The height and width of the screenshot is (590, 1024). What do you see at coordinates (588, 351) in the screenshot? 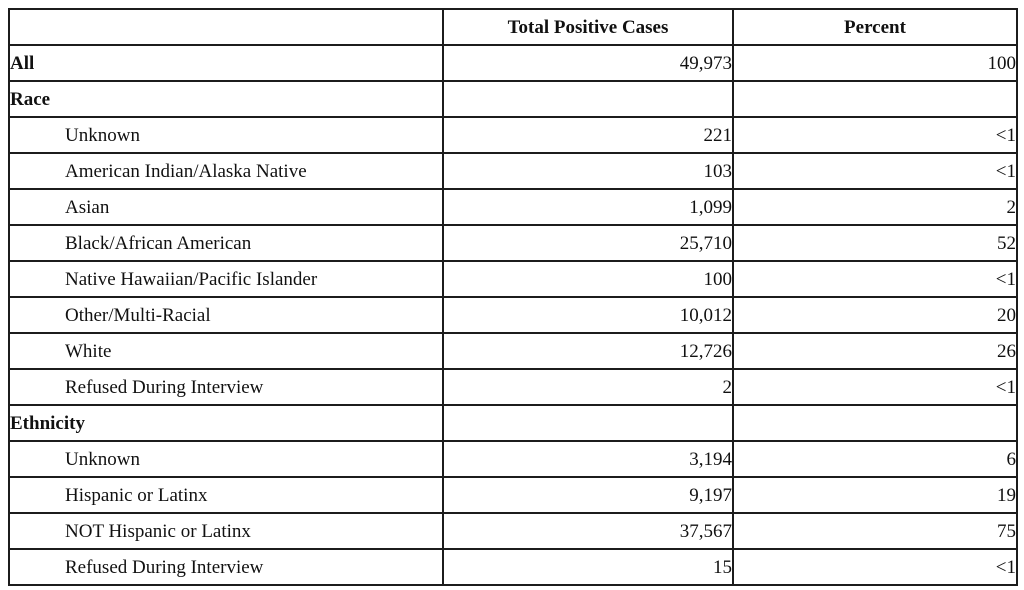
I see `row-cases-cell: 12,726` at bounding box center [588, 351].